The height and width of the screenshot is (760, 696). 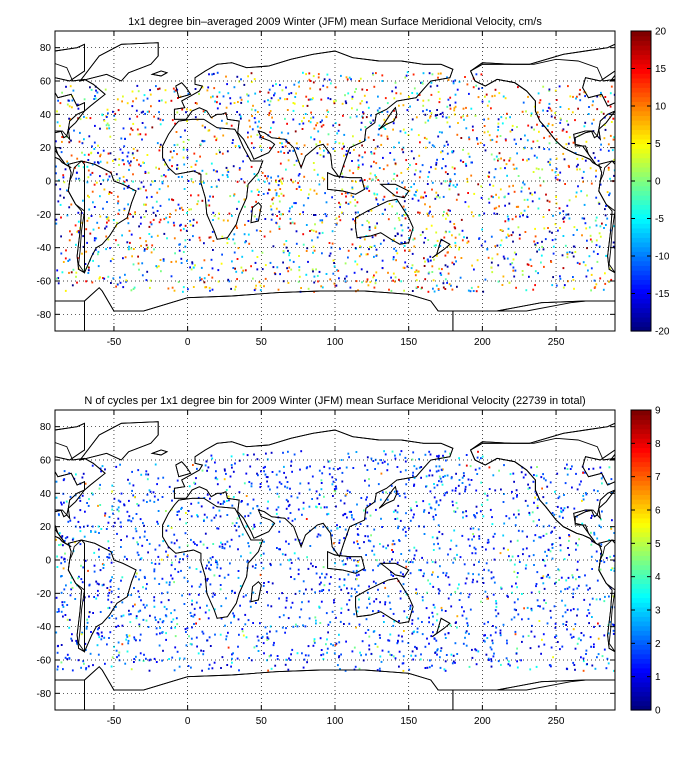 I want to click on coastline-outline, so click(x=441, y=248).